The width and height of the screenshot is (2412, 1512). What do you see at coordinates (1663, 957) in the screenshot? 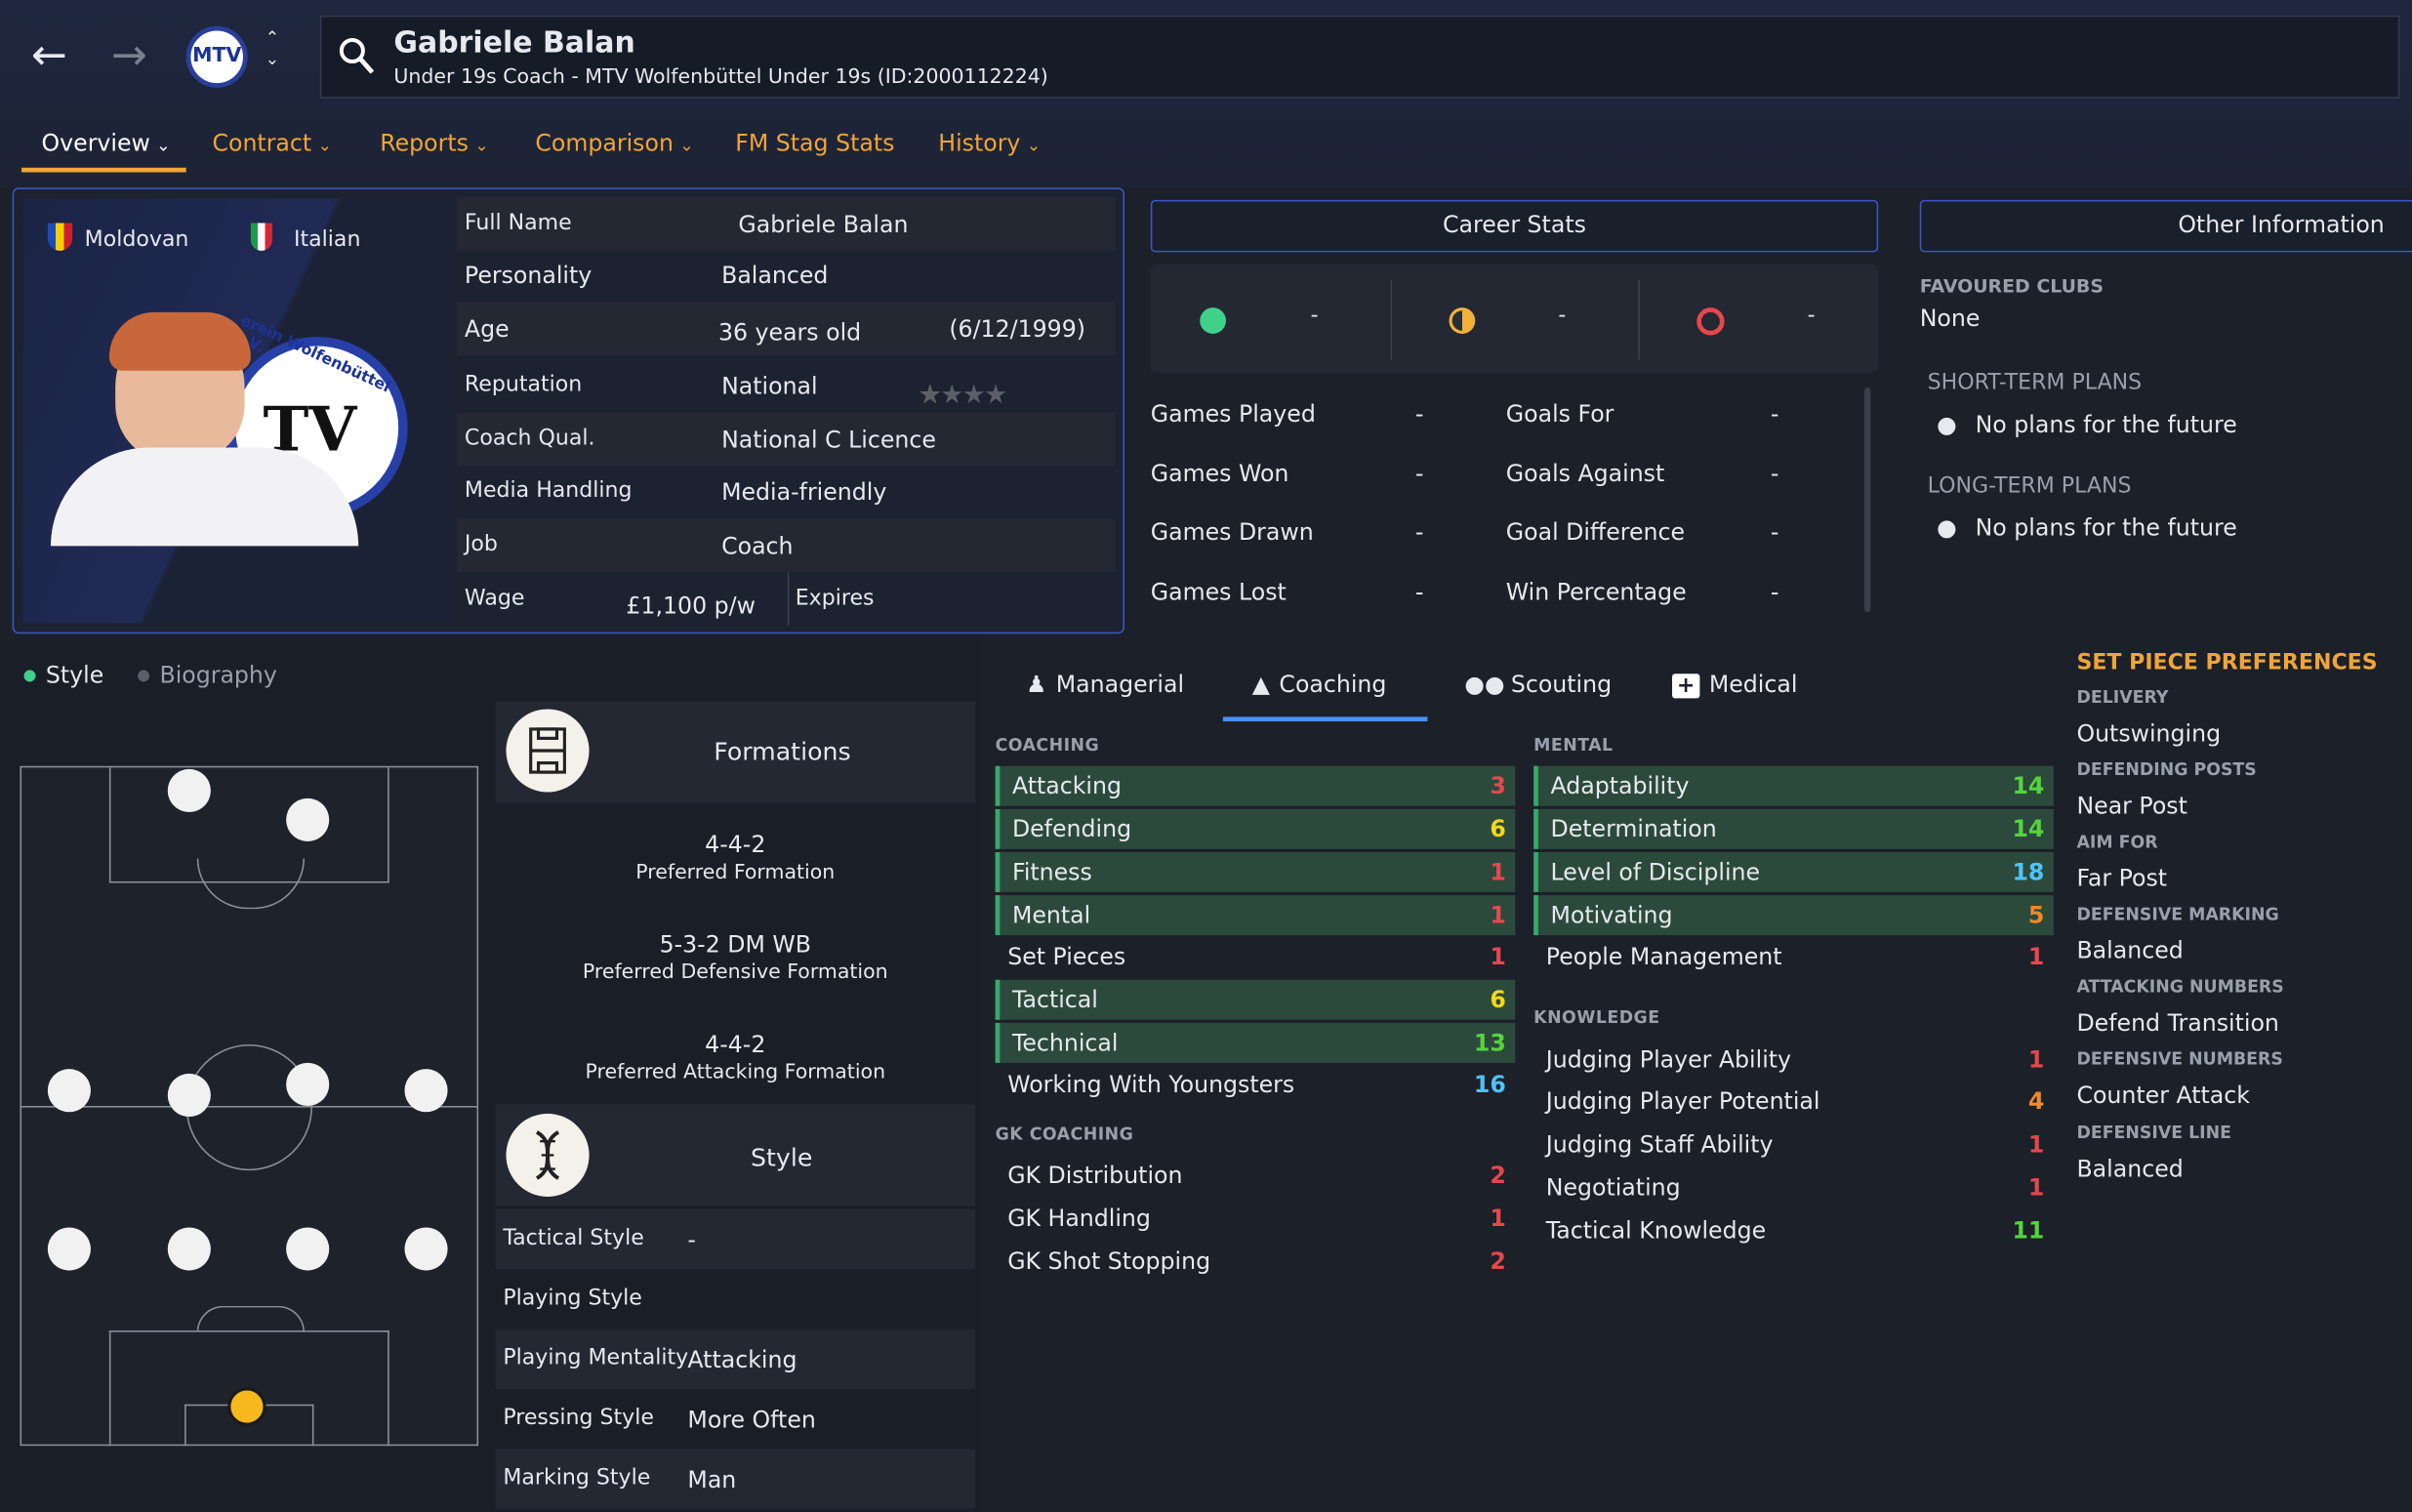
I see `attribute-name: People Management` at bounding box center [1663, 957].